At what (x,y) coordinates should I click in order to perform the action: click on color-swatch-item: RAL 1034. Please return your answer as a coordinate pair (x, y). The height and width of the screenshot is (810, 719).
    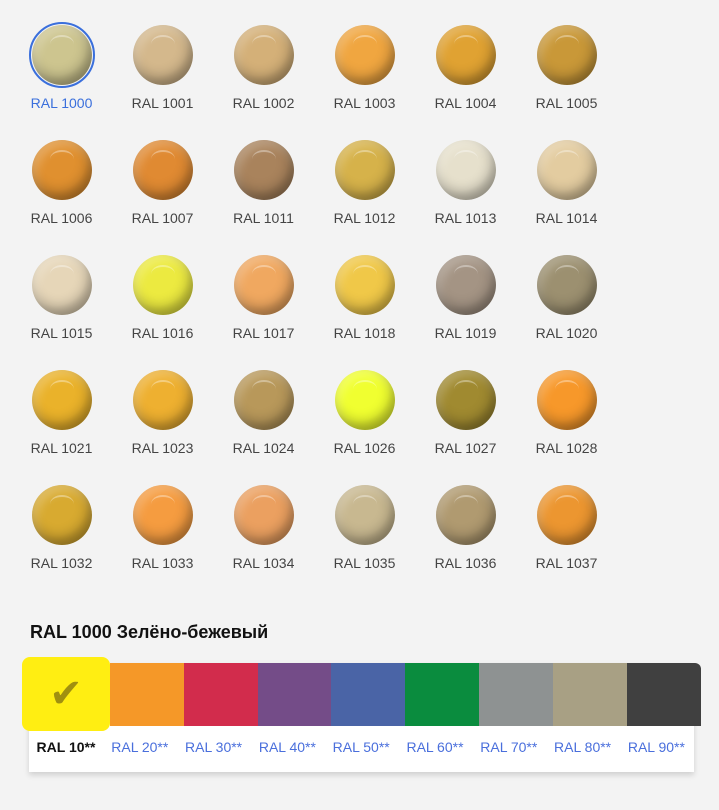
    Looking at the image, I should click on (263, 539).